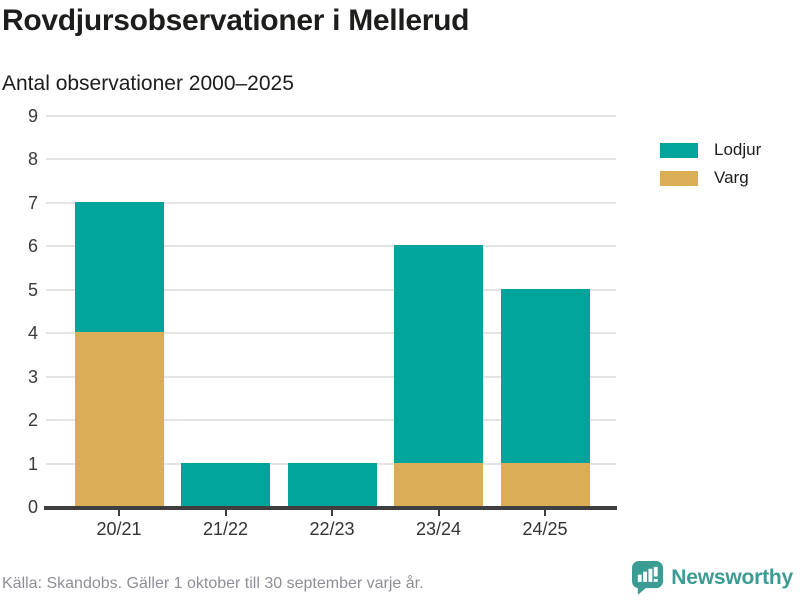 The width and height of the screenshot is (800, 600). Describe the element at coordinates (679, 150) in the screenshot. I see `legend-swatch-lodjur` at that location.